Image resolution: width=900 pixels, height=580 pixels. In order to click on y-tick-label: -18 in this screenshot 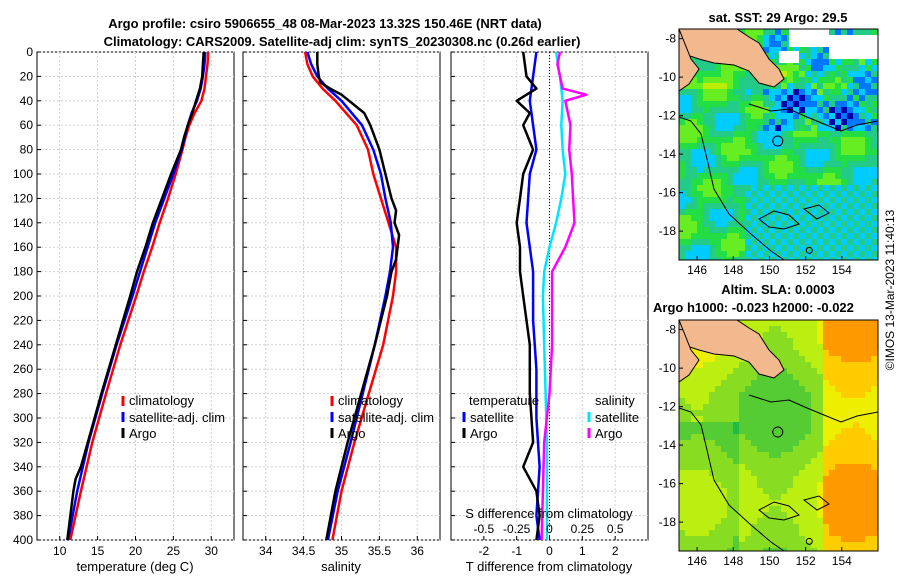, I will do `click(668, 522)`.